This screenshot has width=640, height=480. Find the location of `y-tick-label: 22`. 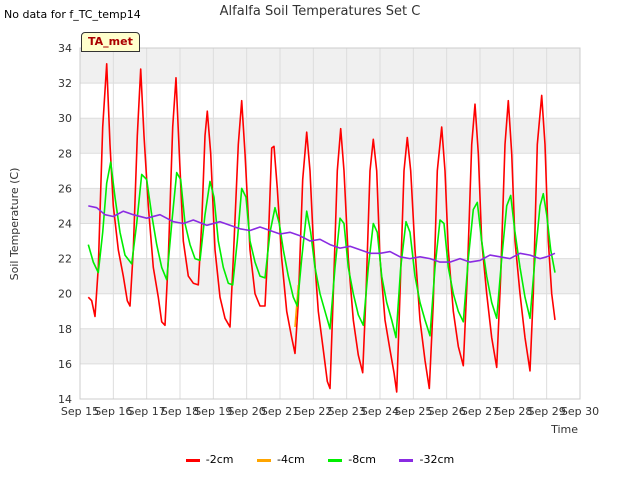

y-tick-label: 22 is located at coordinates (65, 259).